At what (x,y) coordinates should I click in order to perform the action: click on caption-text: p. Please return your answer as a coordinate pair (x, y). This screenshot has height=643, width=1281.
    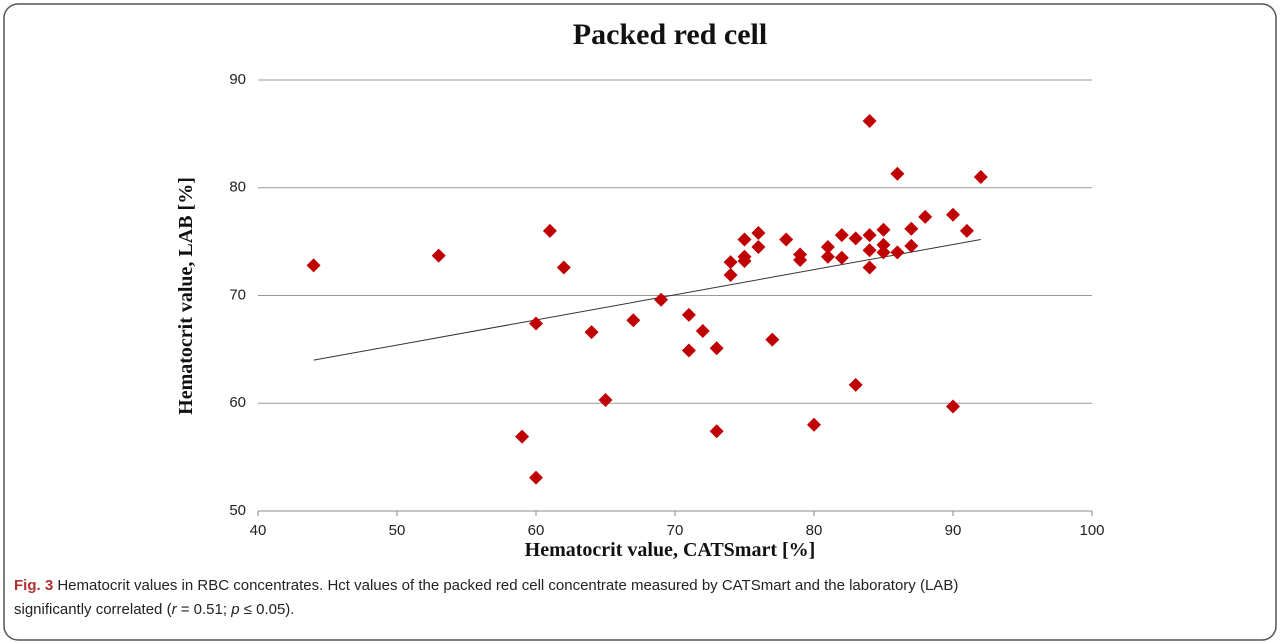
    Looking at the image, I should click on (234, 609).